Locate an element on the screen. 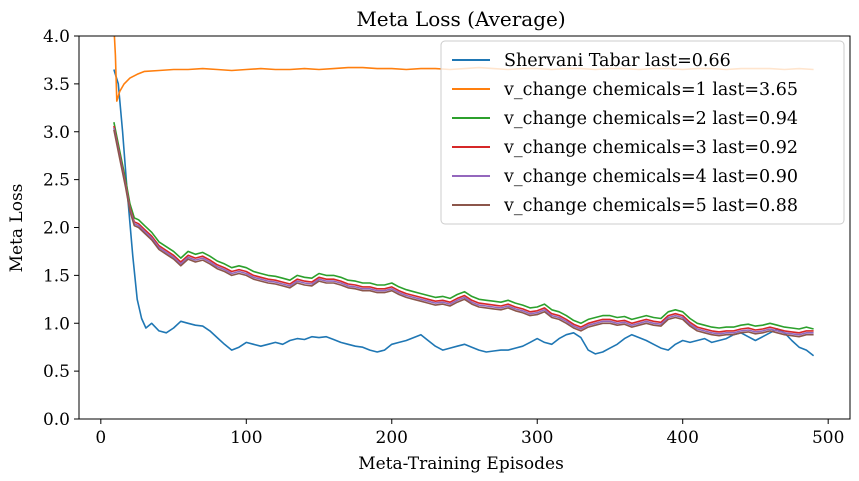 The width and height of the screenshot is (859, 481). legend-label-4: v_change chemicals=3 last=0.92 is located at coordinates (650, 148).